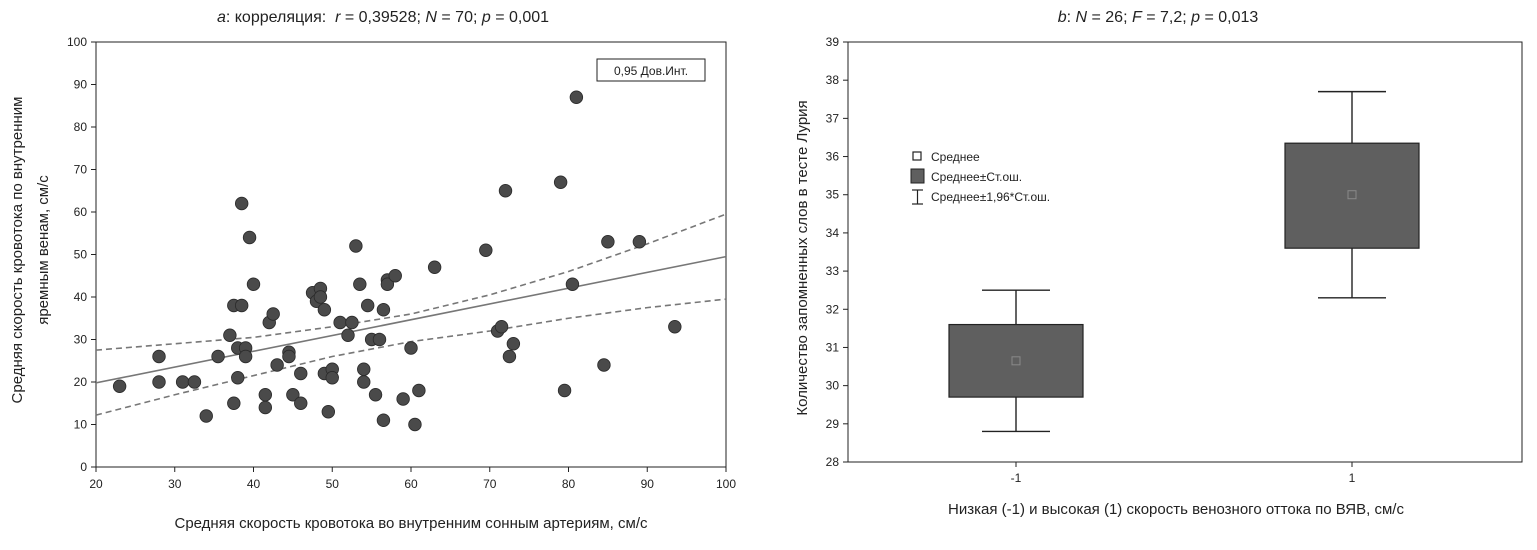  I want to click on panel-b-title-n-value: = 26;, so click(1109, 17).